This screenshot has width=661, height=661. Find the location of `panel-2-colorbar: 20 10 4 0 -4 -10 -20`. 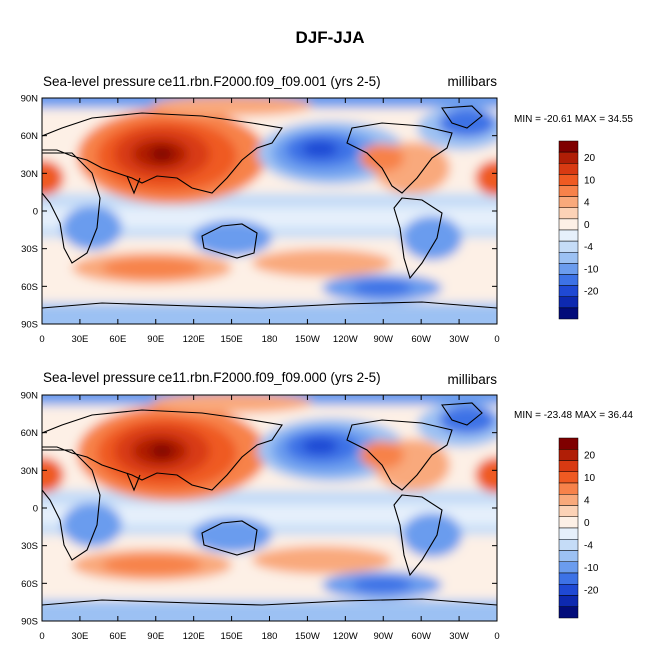

panel-2-colorbar: 20 10 4 0 -4 -10 -20 is located at coordinates (578, 528).